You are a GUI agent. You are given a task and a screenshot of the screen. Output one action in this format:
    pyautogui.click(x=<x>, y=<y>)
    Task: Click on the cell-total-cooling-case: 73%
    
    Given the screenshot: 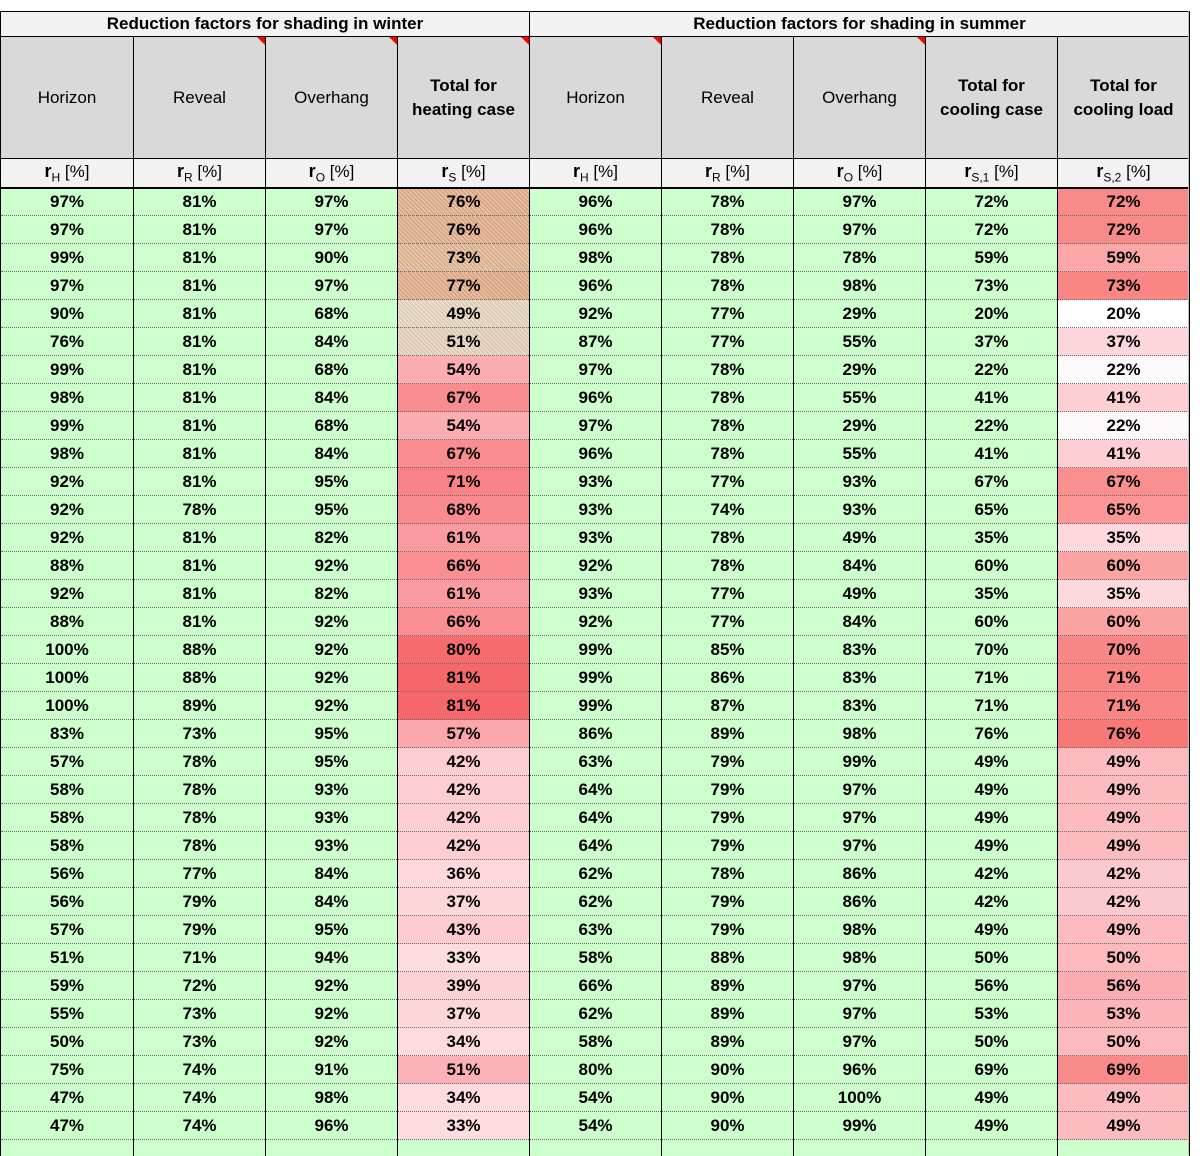 What is the action you would take?
    pyautogui.click(x=991, y=285)
    